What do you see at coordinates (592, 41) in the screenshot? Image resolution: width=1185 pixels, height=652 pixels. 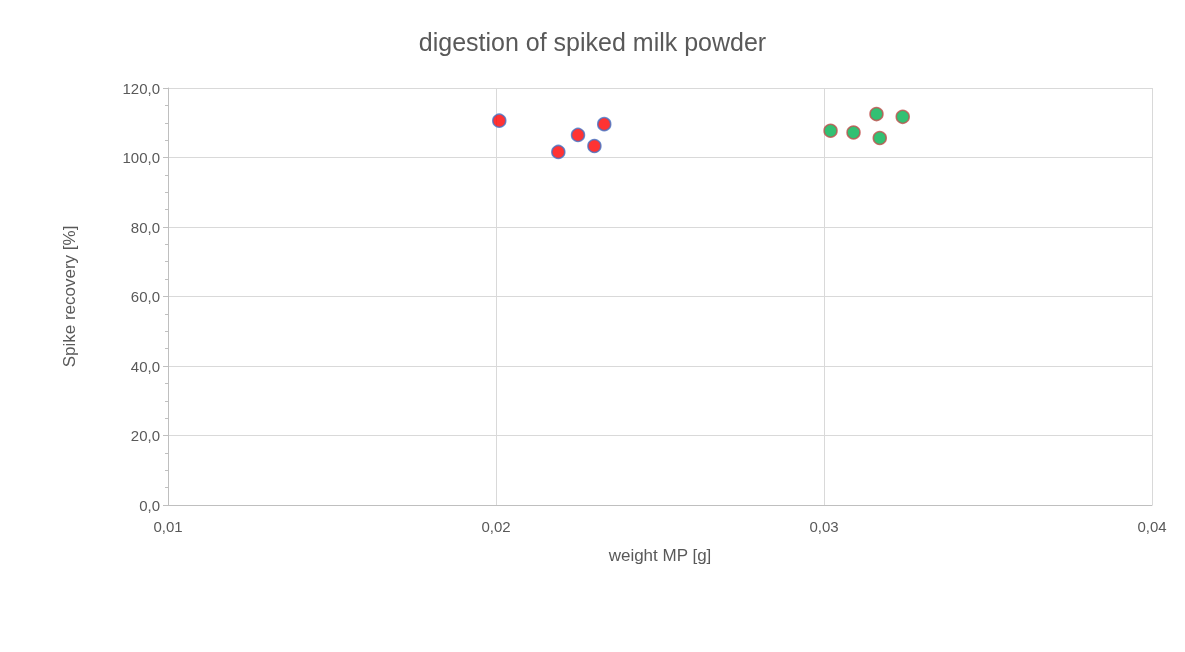 I see `chart-title: digestion of spiked milk powder` at bounding box center [592, 41].